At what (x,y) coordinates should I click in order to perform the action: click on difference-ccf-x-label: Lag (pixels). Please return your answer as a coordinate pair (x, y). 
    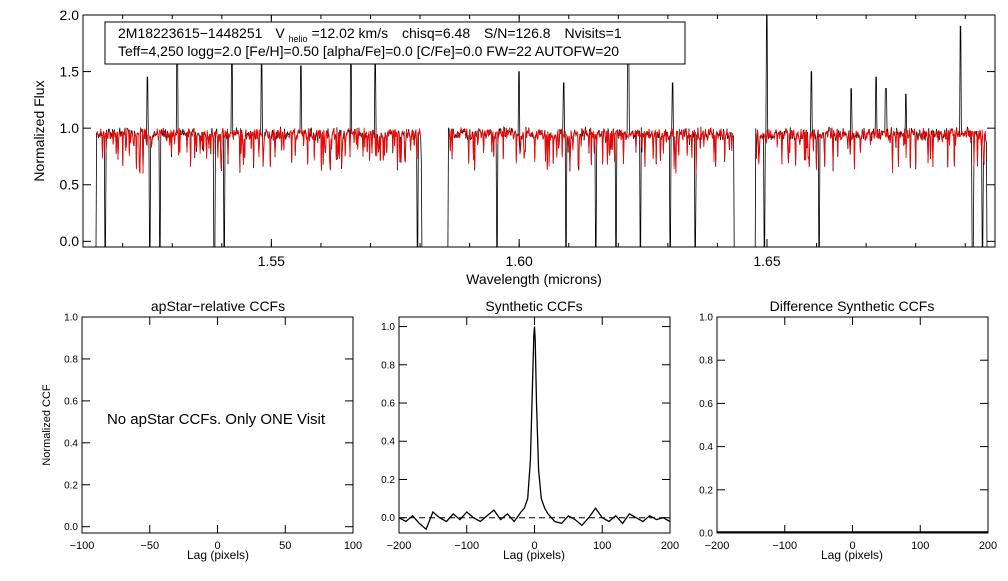
    Looking at the image, I should click on (852, 555).